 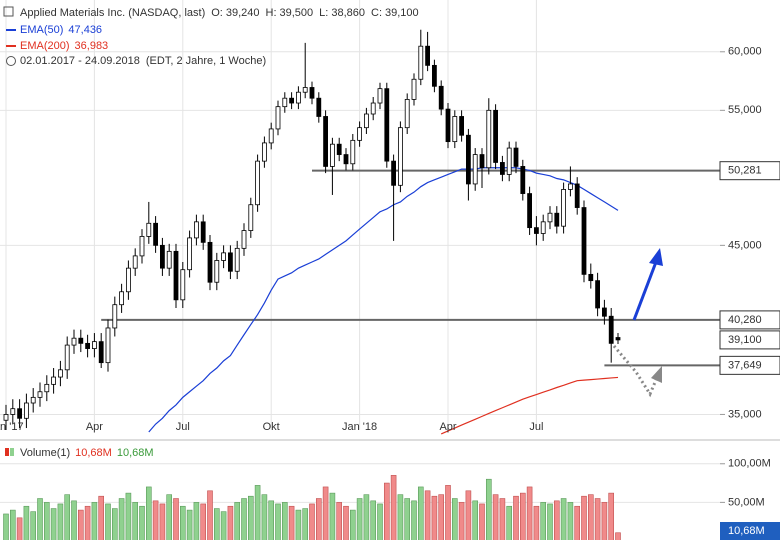 What do you see at coordinates (749, 464) in the screenshot?
I see `volume-tick-label: 100,00M` at bounding box center [749, 464].